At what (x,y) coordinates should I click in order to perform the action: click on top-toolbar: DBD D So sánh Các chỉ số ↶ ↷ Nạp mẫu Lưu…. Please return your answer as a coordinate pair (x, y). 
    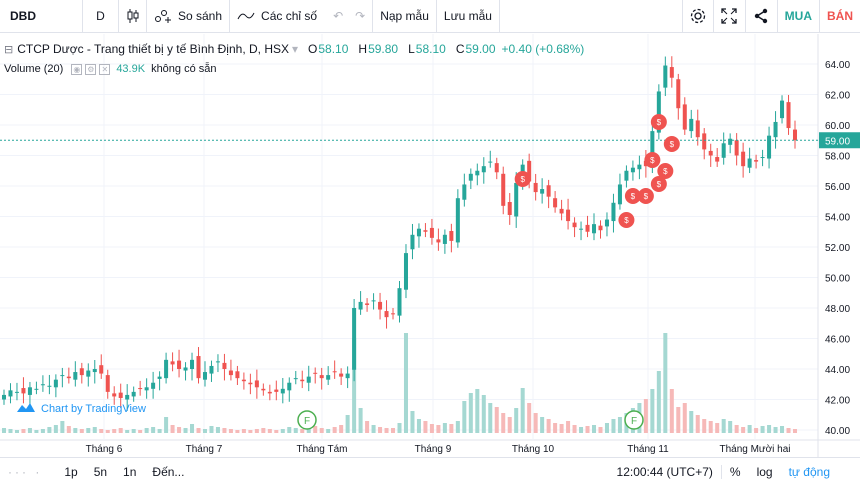
    Looking at the image, I should click on (430, 16).